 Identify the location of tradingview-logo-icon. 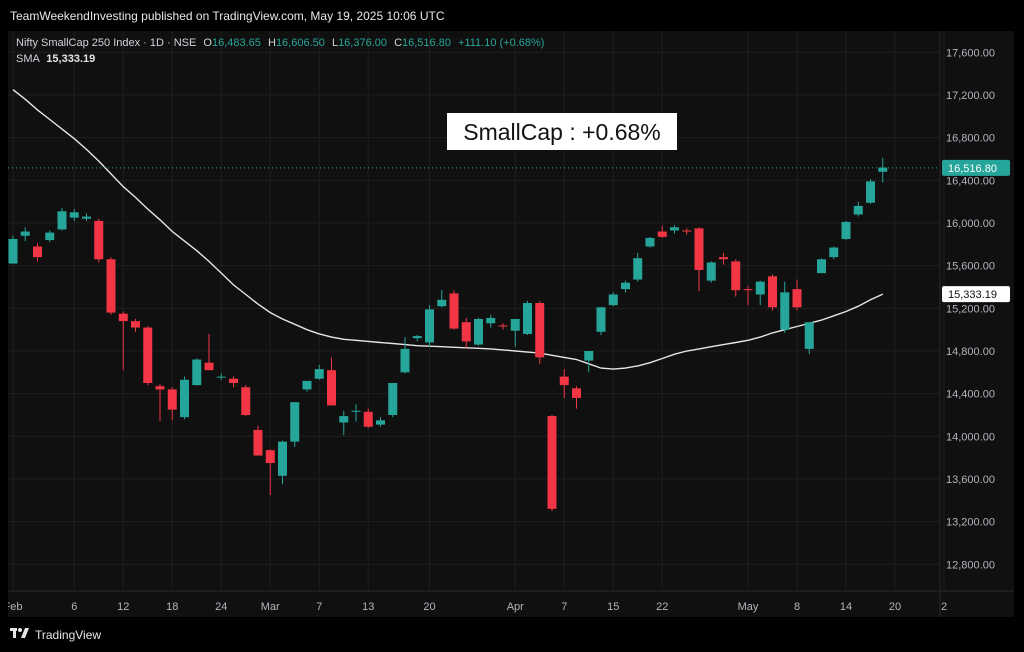
(20, 634).